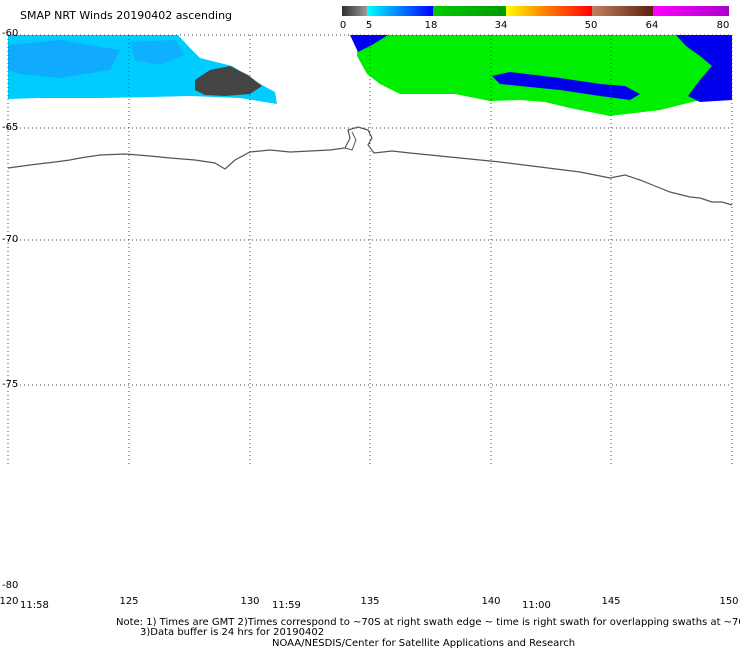 Image resolution: width=740 pixels, height=650 pixels. I want to click on time-label: 11:58, so click(34, 605).